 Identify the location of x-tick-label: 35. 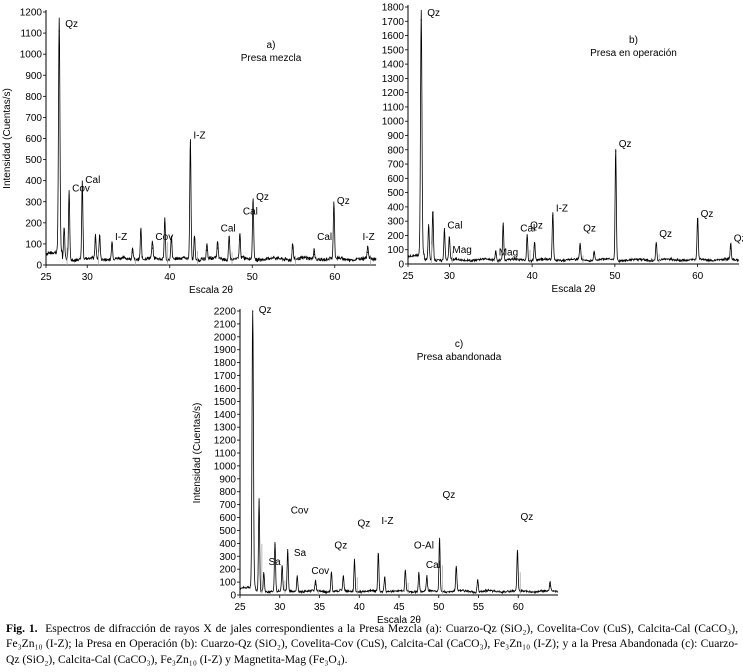
(320, 607).